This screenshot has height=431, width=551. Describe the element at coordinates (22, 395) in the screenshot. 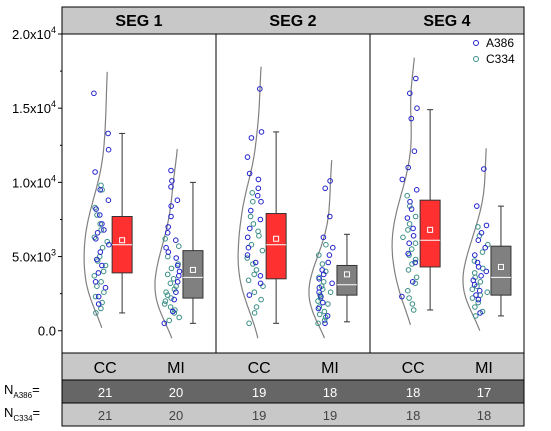

I see `n-label-sub: A386` at that location.